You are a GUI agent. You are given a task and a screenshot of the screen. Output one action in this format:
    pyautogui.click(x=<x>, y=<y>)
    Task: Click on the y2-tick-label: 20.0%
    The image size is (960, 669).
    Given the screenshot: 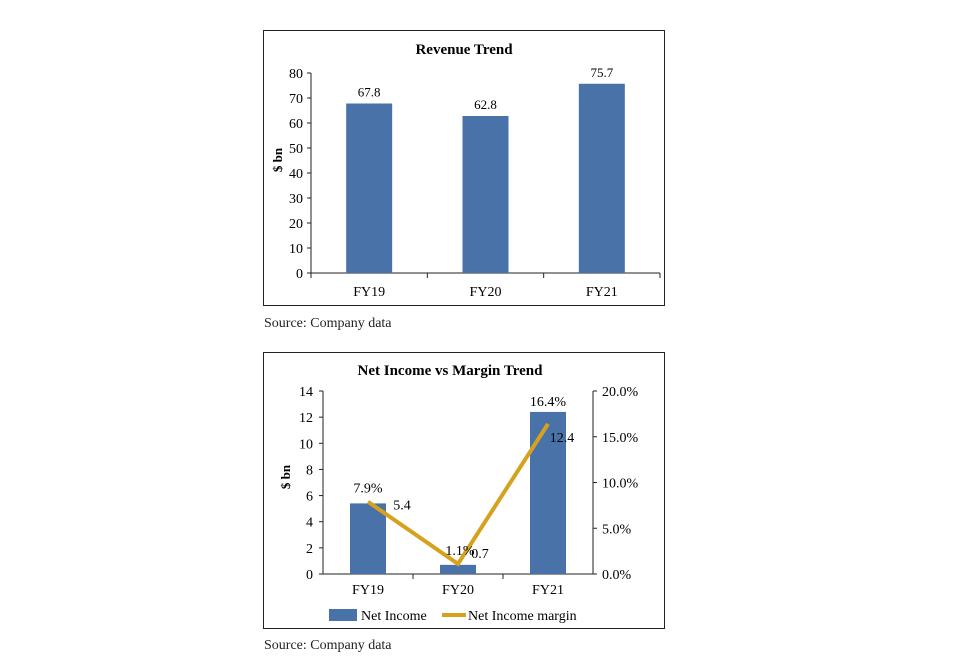 What is the action you would take?
    pyautogui.click(x=620, y=392)
    